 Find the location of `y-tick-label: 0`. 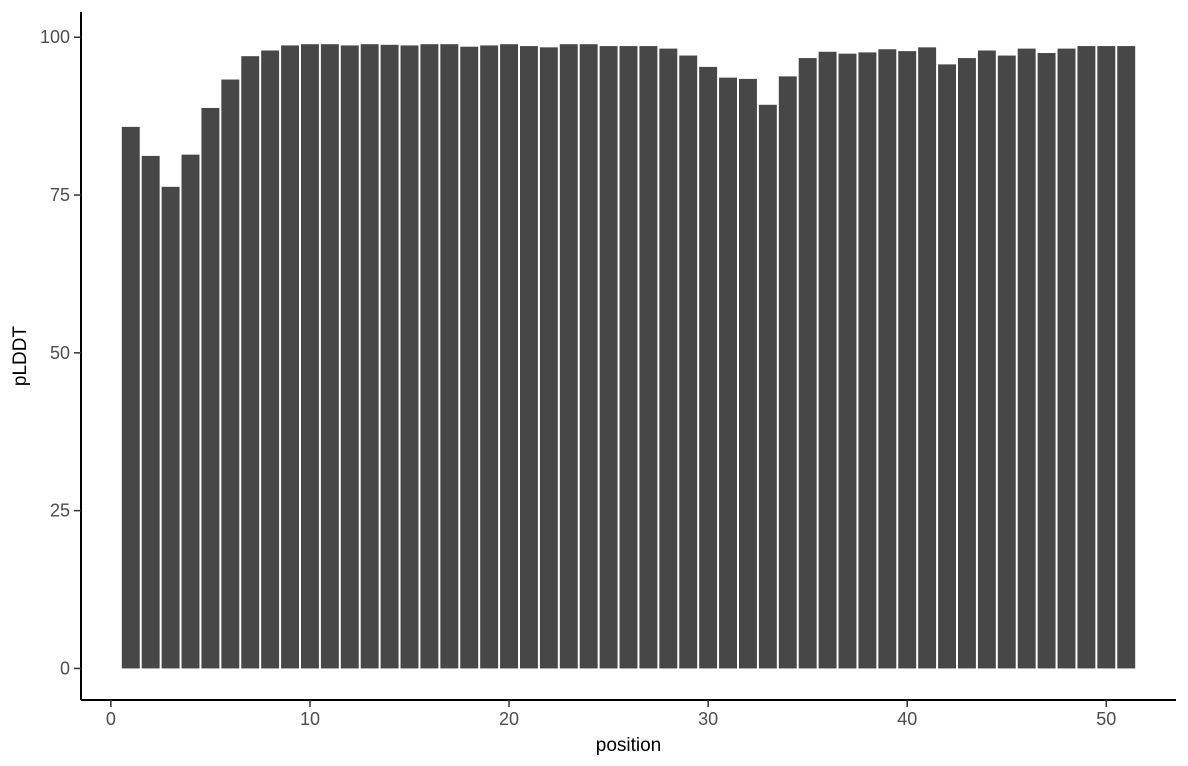

y-tick-label: 0 is located at coordinates (65, 668).